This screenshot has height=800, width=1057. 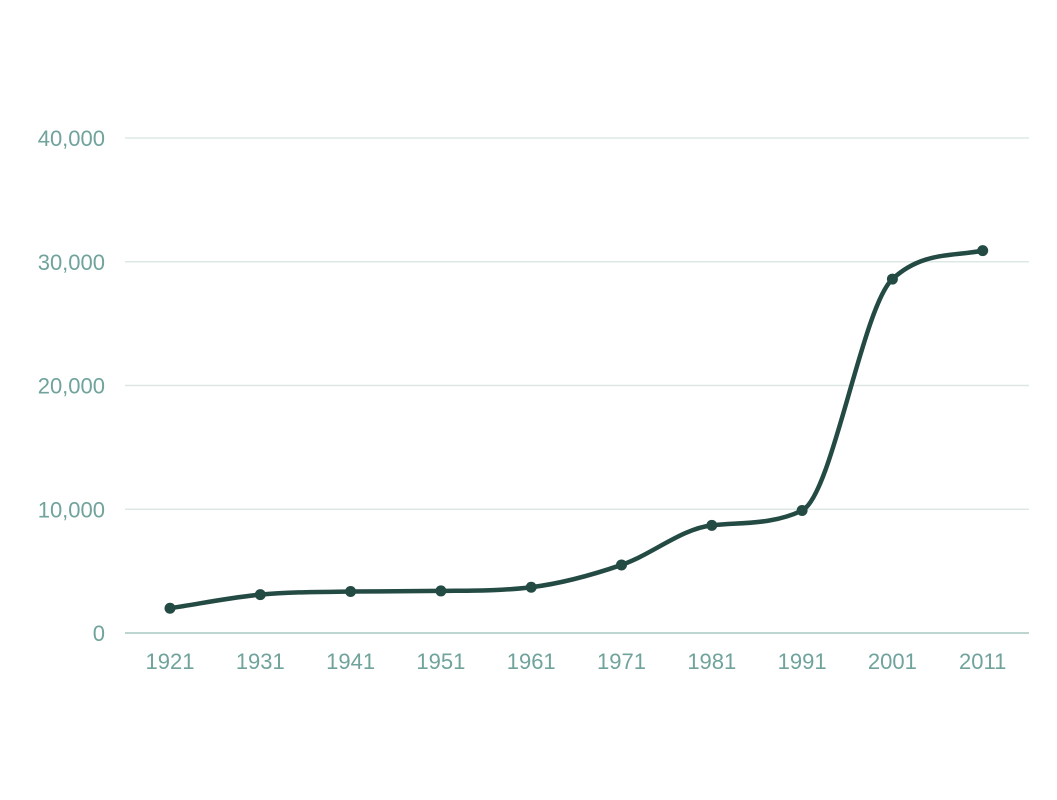 I want to click on y-tick-label: 0, so click(x=99, y=633).